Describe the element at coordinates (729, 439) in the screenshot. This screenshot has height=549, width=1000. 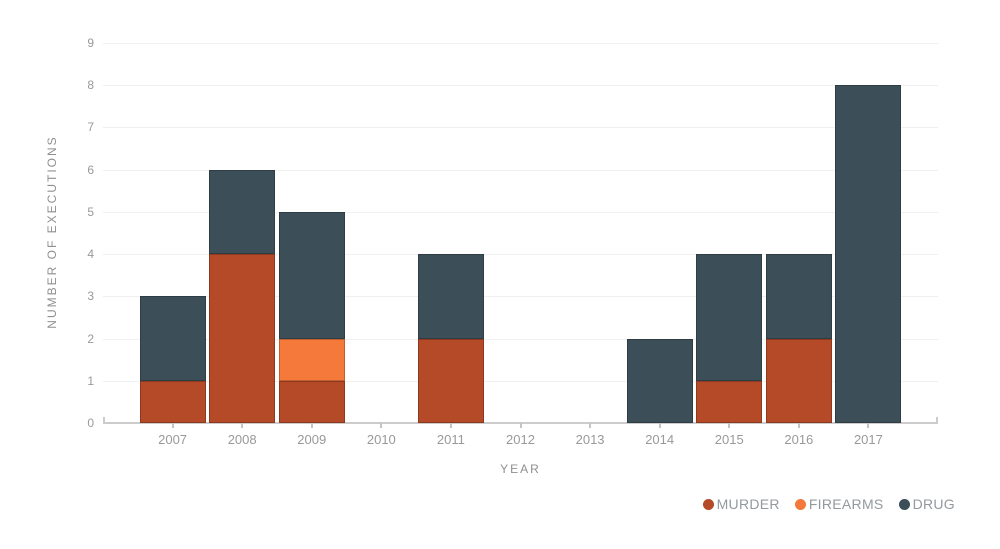
I see `x-tick-label-2015: 2015` at that location.